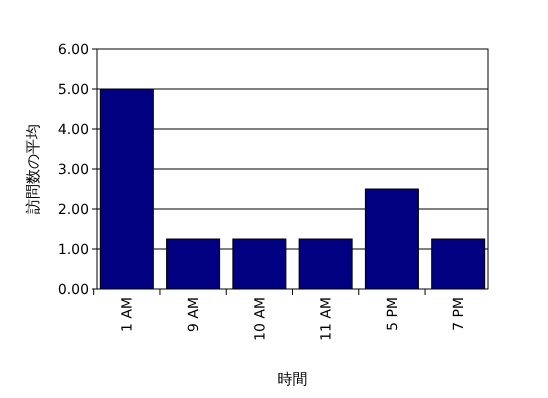 The width and height of the screenshot is (548, 398). What do you see at coordinates (459, 314) in the screenshot?
I see `x-tick-label: 7 PM` at bounding box center [459, 314].